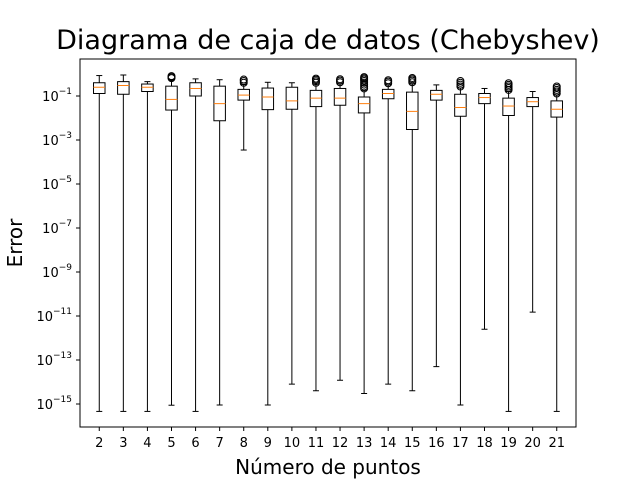  Describe the element at coordinates (532, 443) in the screenshot. I see `x-tick-label: 20` at that location.